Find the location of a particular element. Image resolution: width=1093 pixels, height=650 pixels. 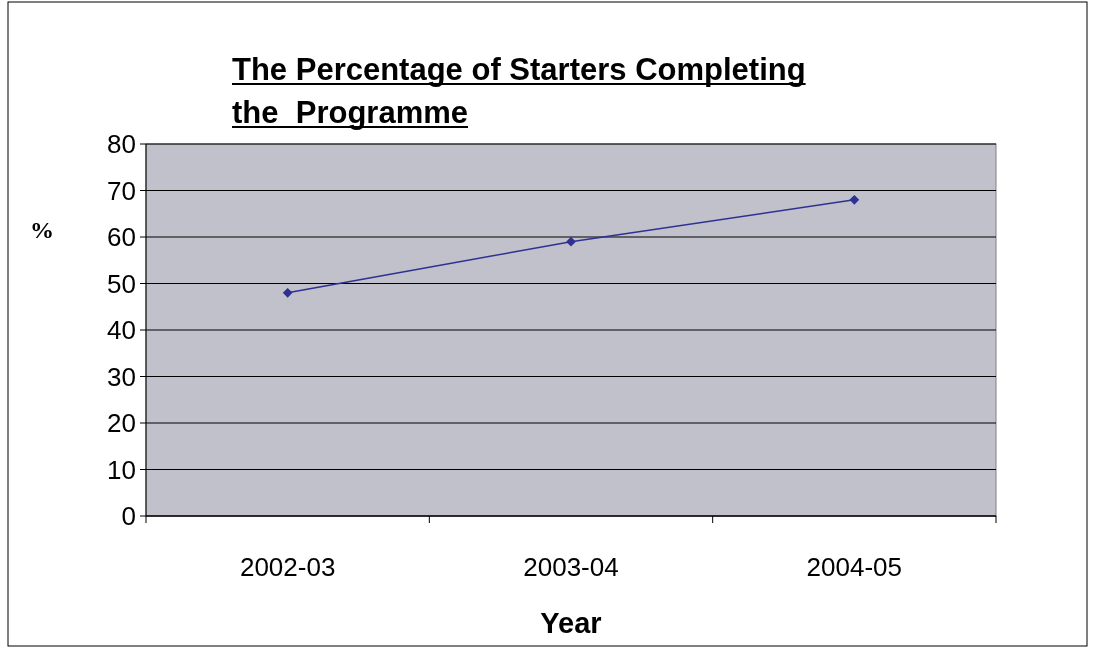

y-tick-label: 0 is located at coordinates (128, 516).